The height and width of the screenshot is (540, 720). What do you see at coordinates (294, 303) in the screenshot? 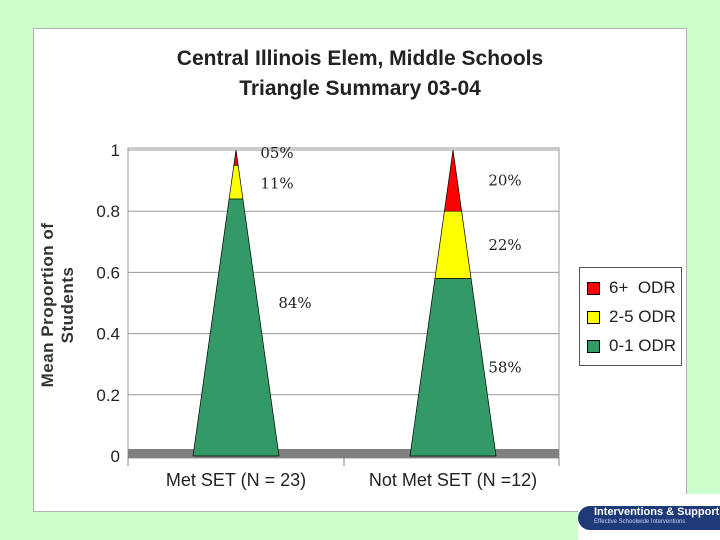
I see `data-label: 84%` at bounding box center [294, 303].